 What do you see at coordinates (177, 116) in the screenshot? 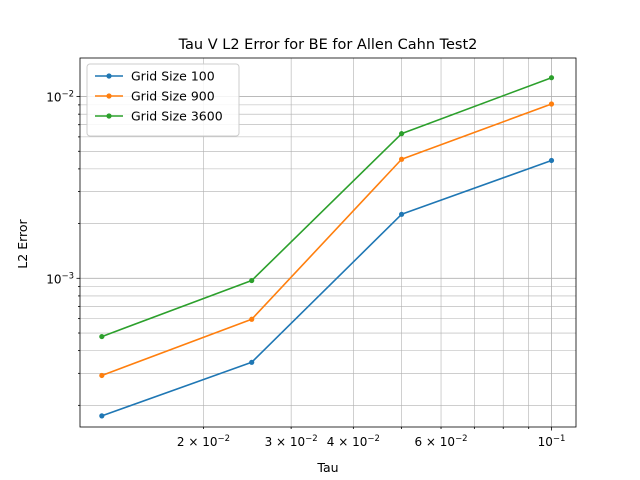
I see `legend-label: Grid Size 3600` at bounding box center [177, 116].